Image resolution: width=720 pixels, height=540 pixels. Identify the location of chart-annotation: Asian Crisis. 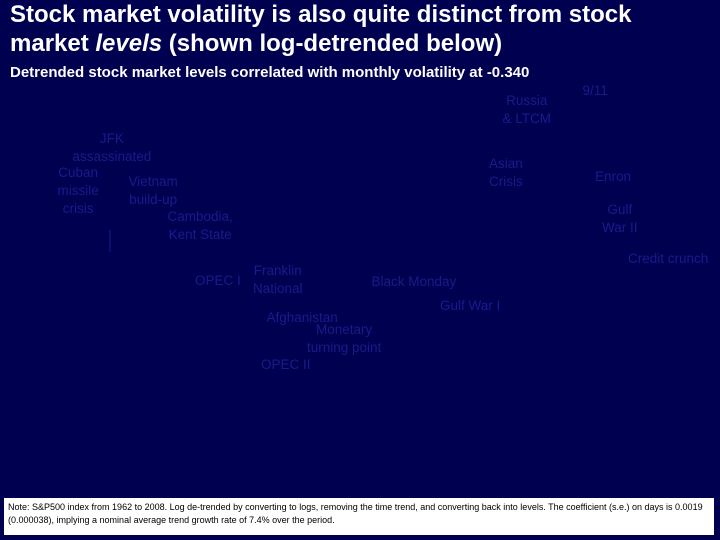
(506, 172).